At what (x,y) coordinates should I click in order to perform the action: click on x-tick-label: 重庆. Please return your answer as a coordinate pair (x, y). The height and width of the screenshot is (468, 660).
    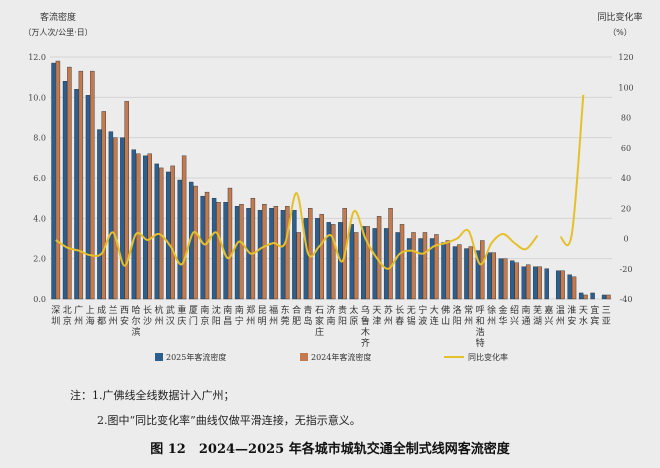
    Looking at the image, I should click on (181, 315).